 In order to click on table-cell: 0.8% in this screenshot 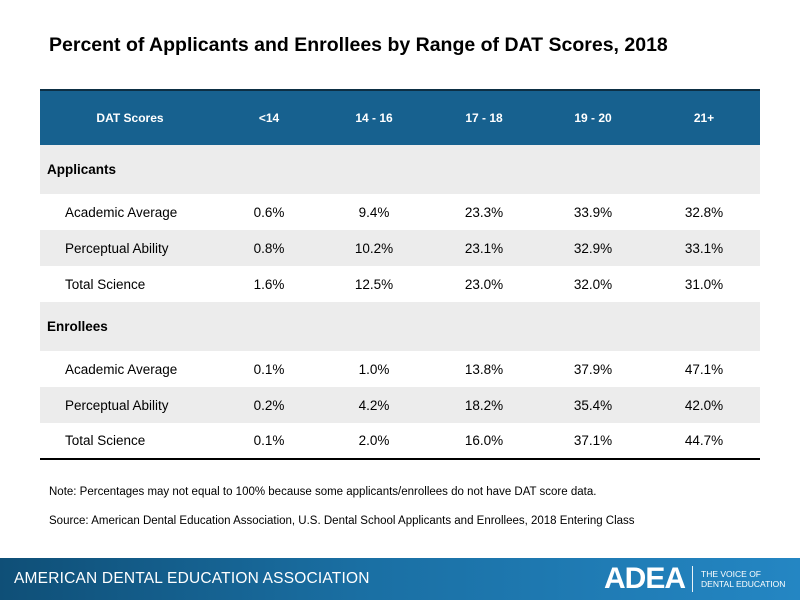, I will do `click(269, 248)`.